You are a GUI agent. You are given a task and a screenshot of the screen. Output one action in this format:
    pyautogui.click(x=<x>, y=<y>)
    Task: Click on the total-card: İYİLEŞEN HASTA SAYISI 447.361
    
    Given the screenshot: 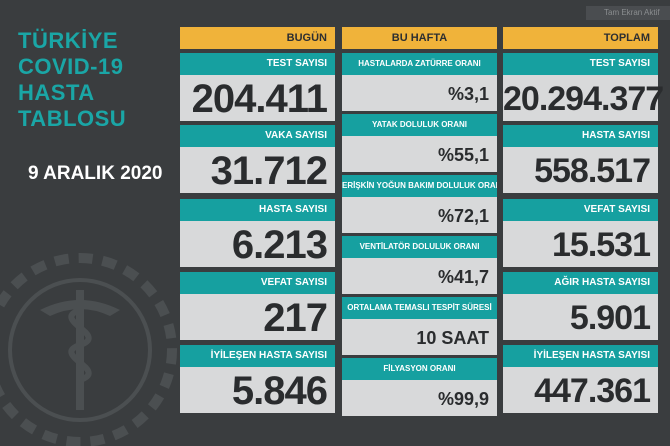 What is the action you would take?
    pyautogui.click(x=580, y=379)
    